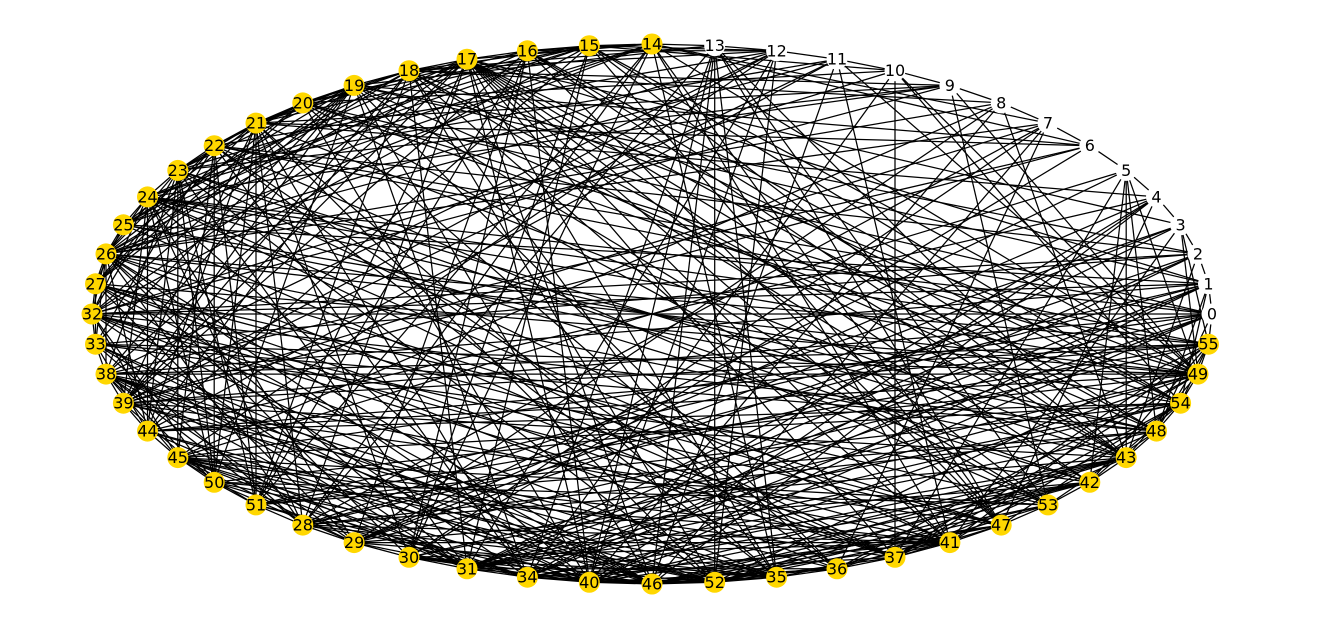  What do you see at coordinates (303, 525) in the screenshot?
I see `node-label-28: 28` at bounding box center [303, 525].